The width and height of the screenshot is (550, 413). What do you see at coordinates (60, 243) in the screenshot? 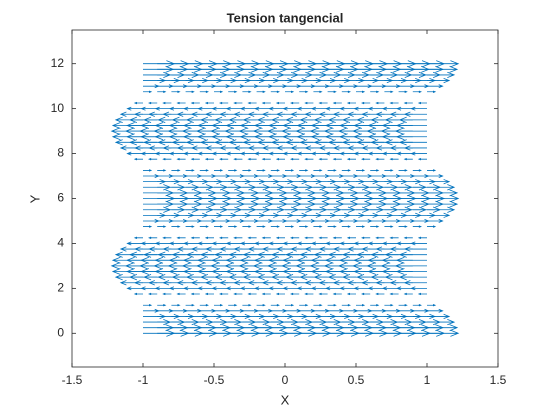
I see `y-tick-label: 4` at bounding box center [60, 243].